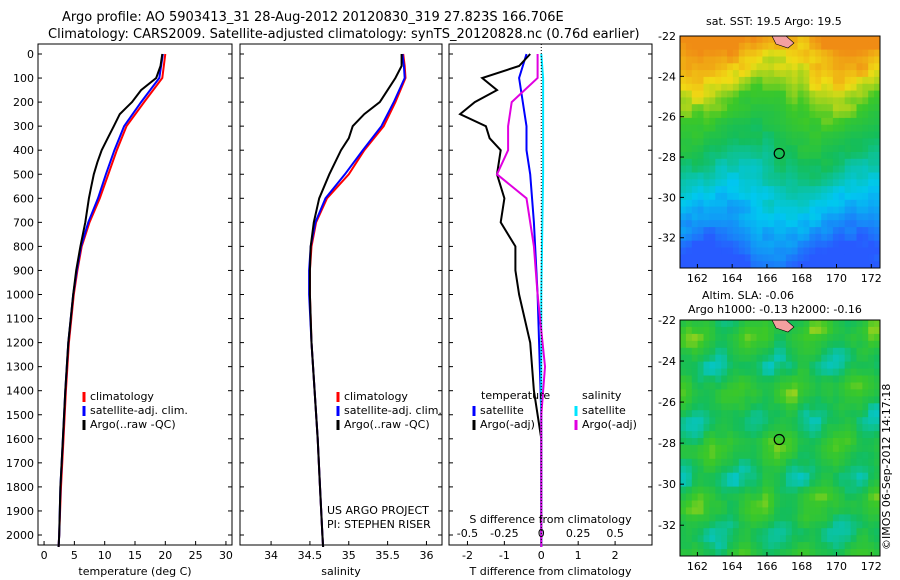 The image size is (900, 580). Describe the element at coordinates (139, 410) in the screenshot. I see `temperature-legend-label: satellite-adj. clim.` at that location.